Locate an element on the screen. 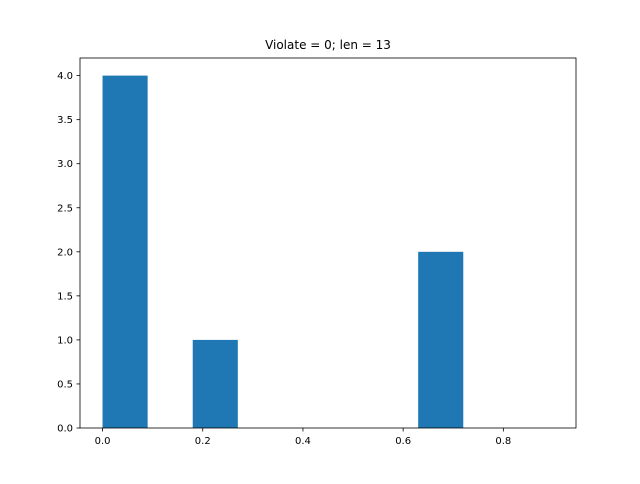 The width and height of the screenshot is (640, 484). y-tick-label: 1.0 is located at coordinates (65, 340).